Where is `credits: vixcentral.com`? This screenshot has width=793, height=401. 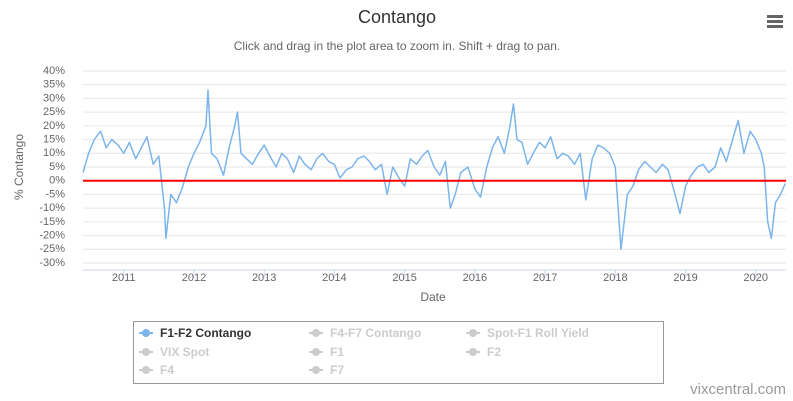
credits: vixcentral.com is located at coordinates (738, 389).